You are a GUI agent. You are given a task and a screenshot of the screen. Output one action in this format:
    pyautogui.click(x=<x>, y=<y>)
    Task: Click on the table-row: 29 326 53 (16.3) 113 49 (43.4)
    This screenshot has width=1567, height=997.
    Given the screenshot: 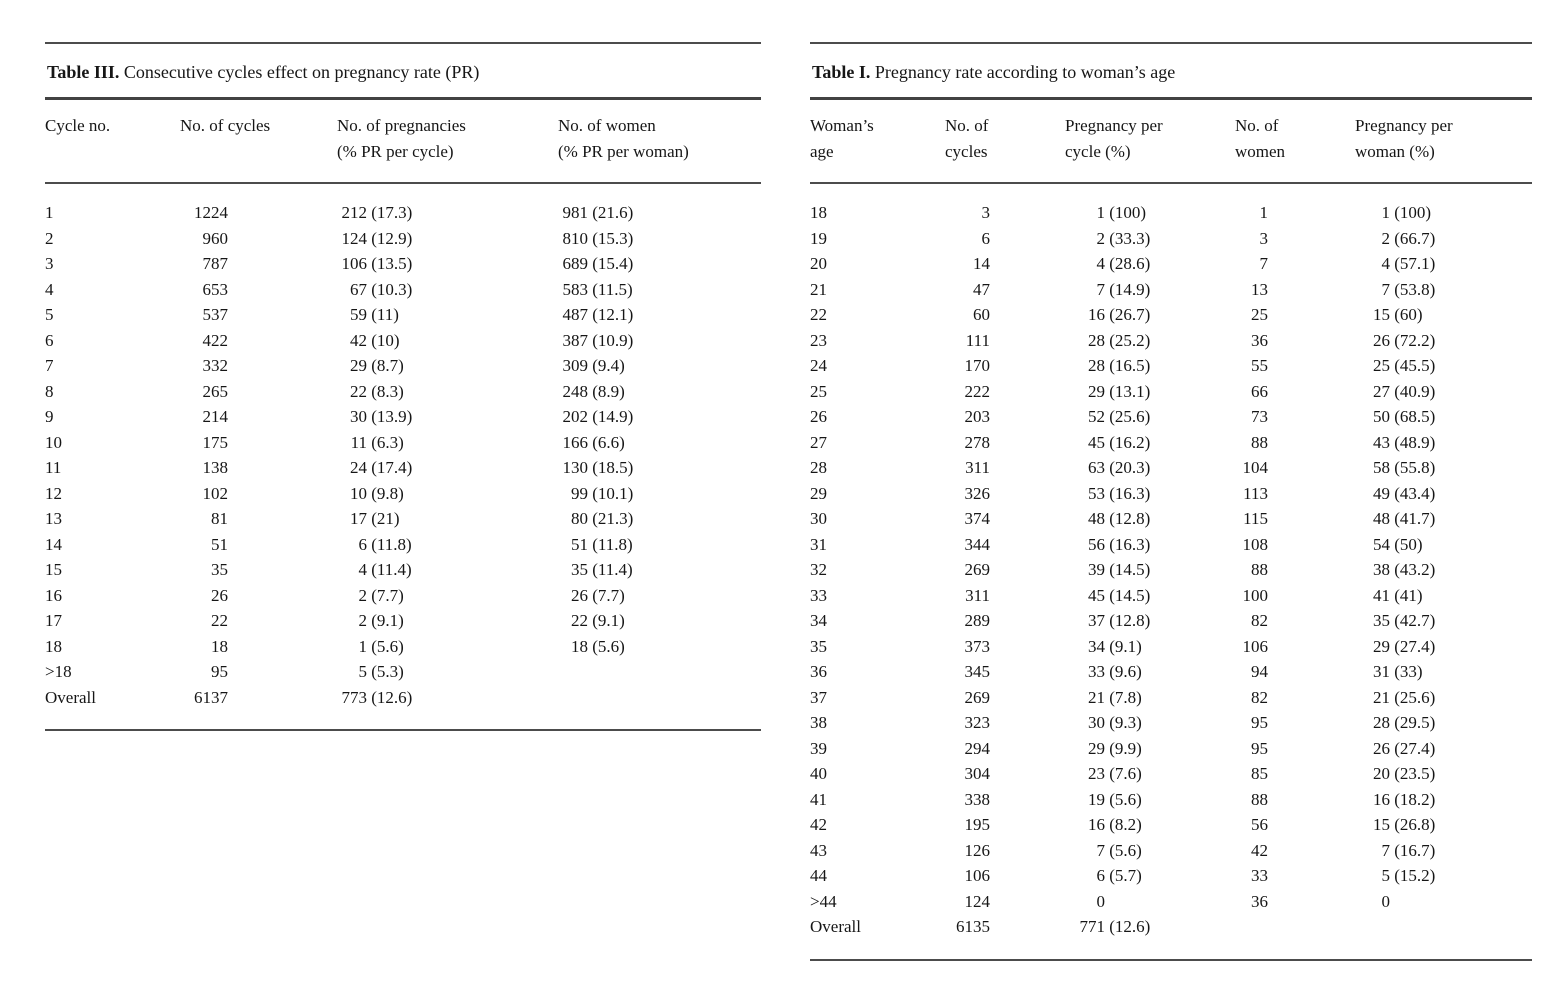 What is the action you would take?
    pyautogui.click(x=1171, y=494)
    